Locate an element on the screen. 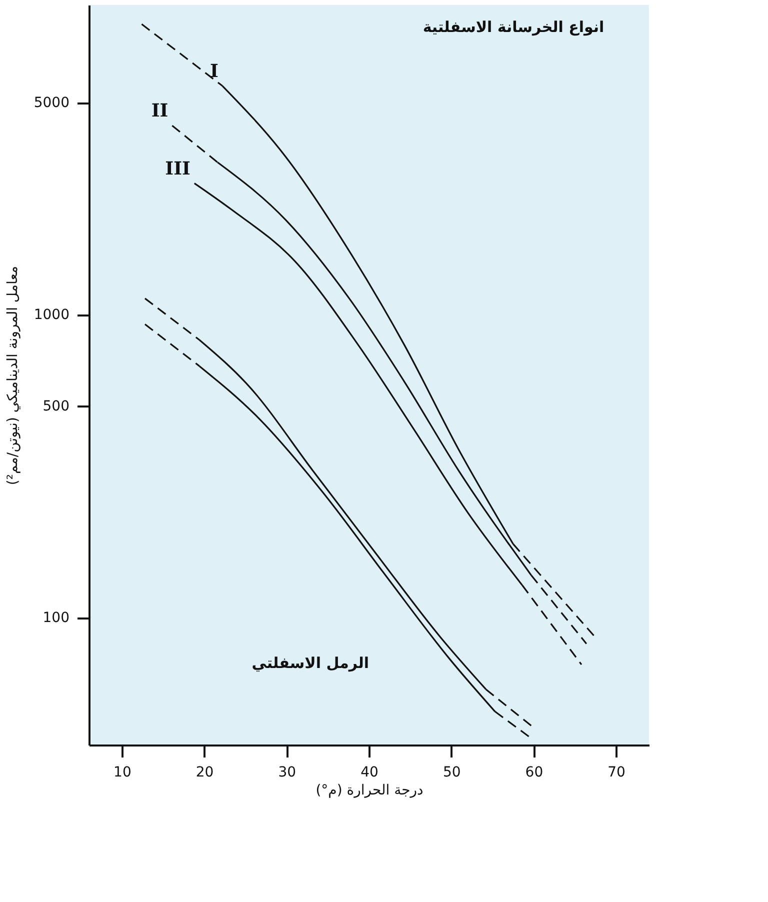  series-label: III is located at coordinates (177, 169).